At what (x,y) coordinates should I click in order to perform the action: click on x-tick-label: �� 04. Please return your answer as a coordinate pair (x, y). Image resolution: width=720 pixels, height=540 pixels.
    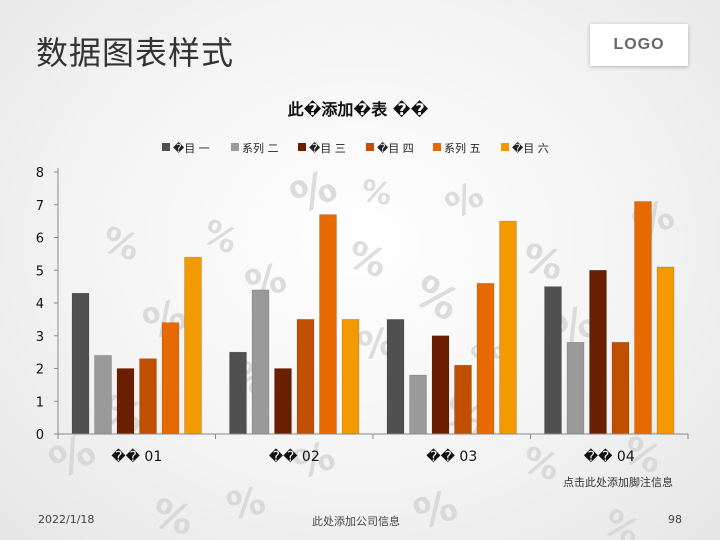
    Looking at the image, I should click on (609, 456).